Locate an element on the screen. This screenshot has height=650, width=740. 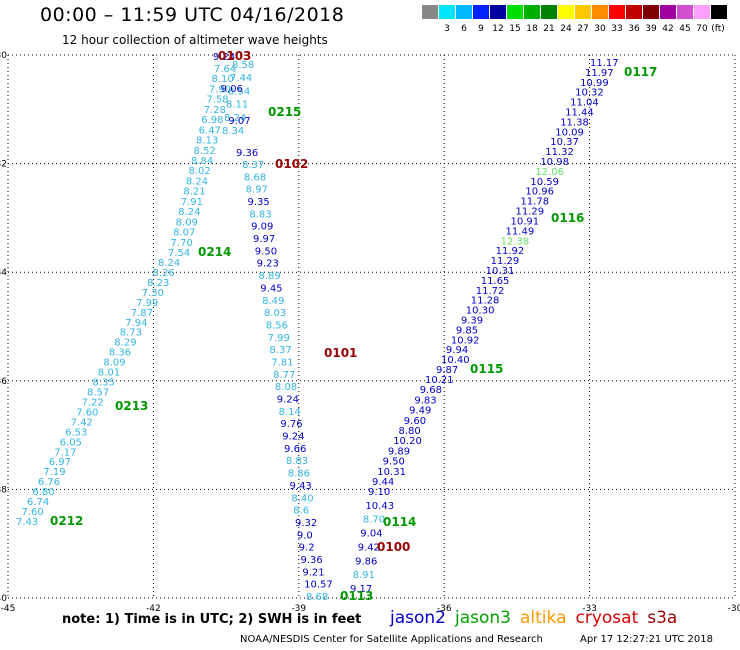
swh-value: 8.29 is located at coordinates (125, 343).